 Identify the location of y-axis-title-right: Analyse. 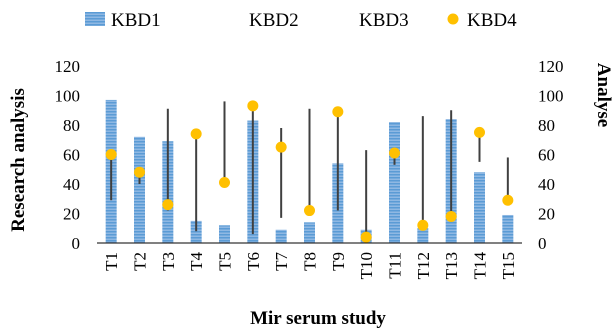
(602, 95).